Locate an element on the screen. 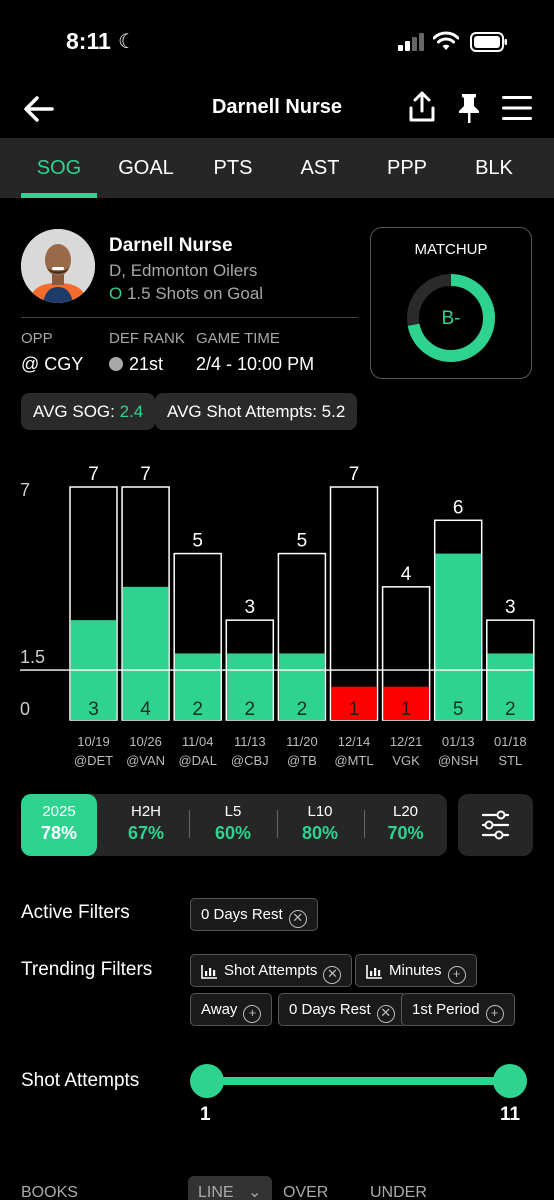 This screenshot has width=554, height=1200. tab-ppp: PPP is located at coordinates (407, 168).